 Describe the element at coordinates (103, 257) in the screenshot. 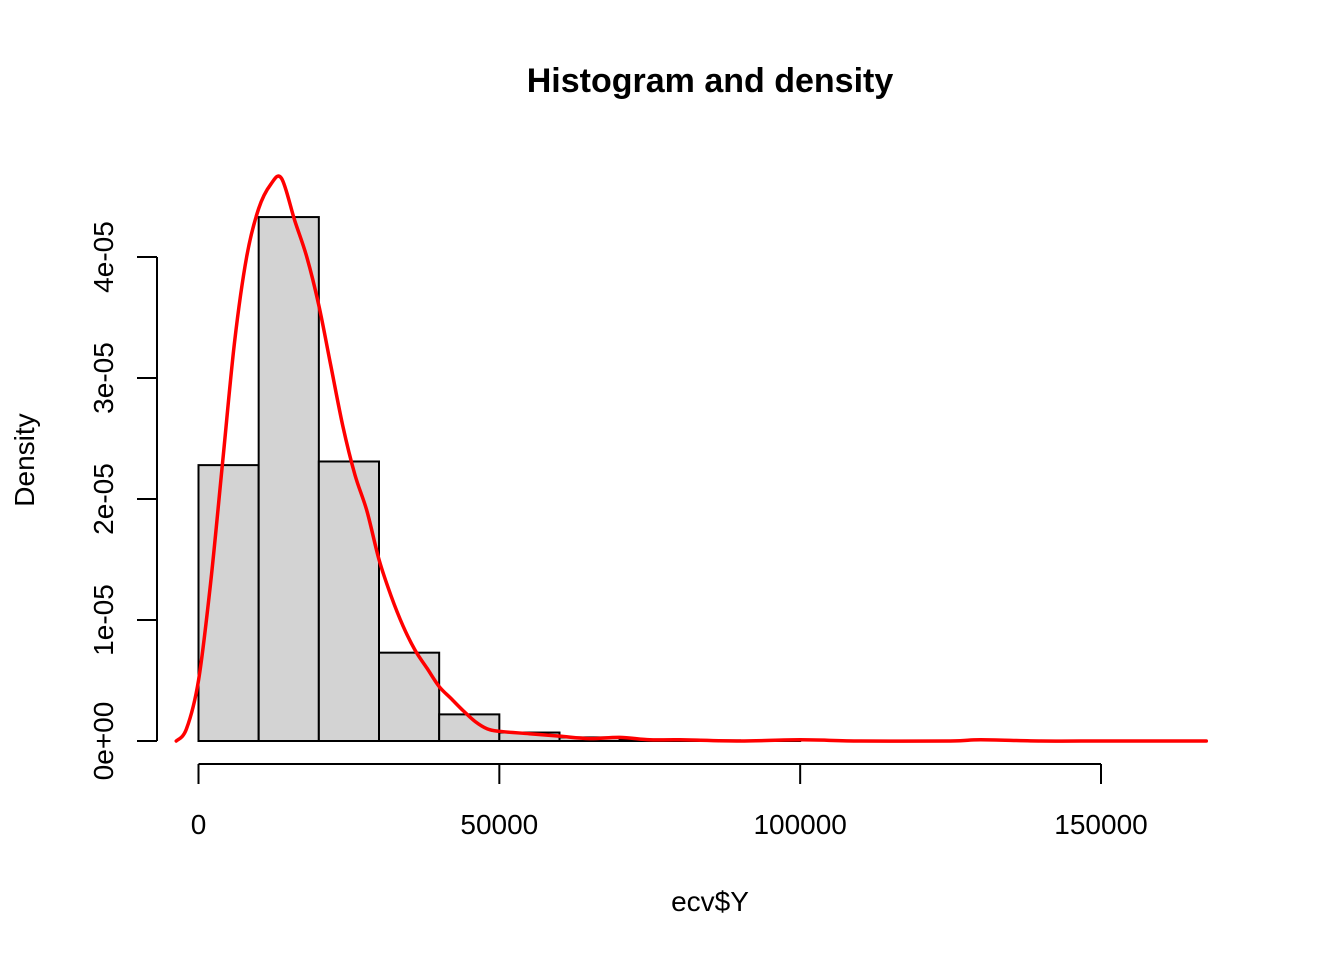

I see `y-tick-label-4: 4e-05` at that location.